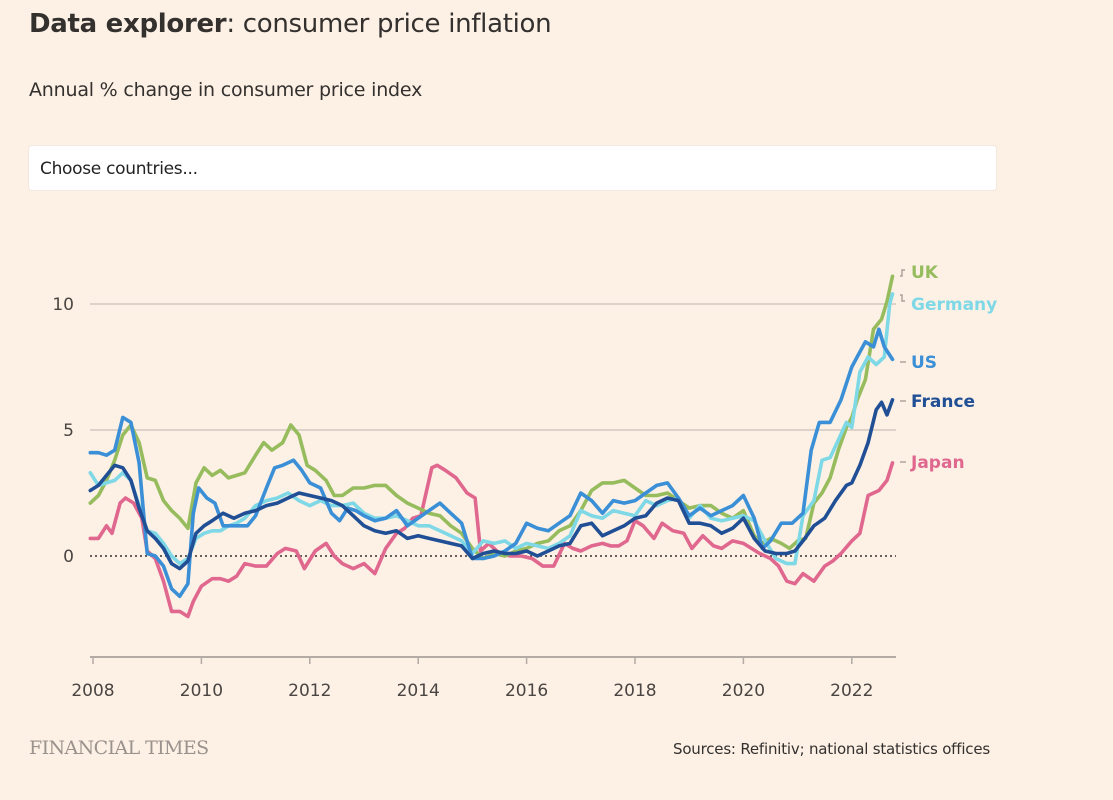 The image size is (1113, 800). Describe the element at coordinates (68, 431) in the screenshot. I see `y-tick-label: 5` at that location.